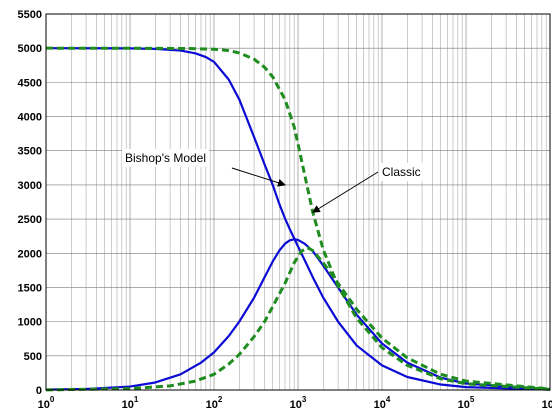  I want to click on x-tick-exponent: 4, so click(388, 399).